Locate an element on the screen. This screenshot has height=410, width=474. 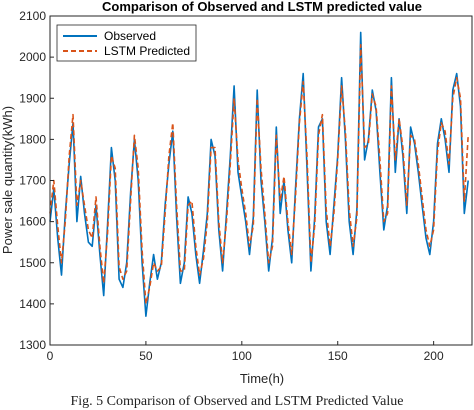
y-axis: 1300 1400 1500 1600 1700 1800 1900 2000 2100 is located at coordinates (36, 180).